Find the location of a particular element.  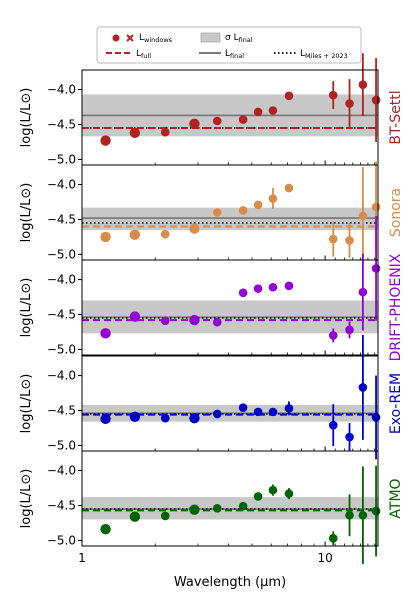

legend-band-swatch is located at coordinates (210, 37).